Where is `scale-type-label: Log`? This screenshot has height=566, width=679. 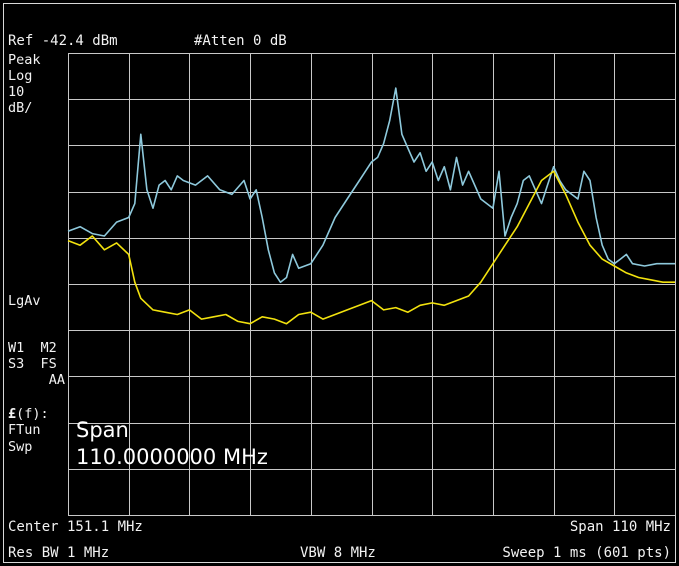 scale-type-label: Log is located at coordinates (38, 76).